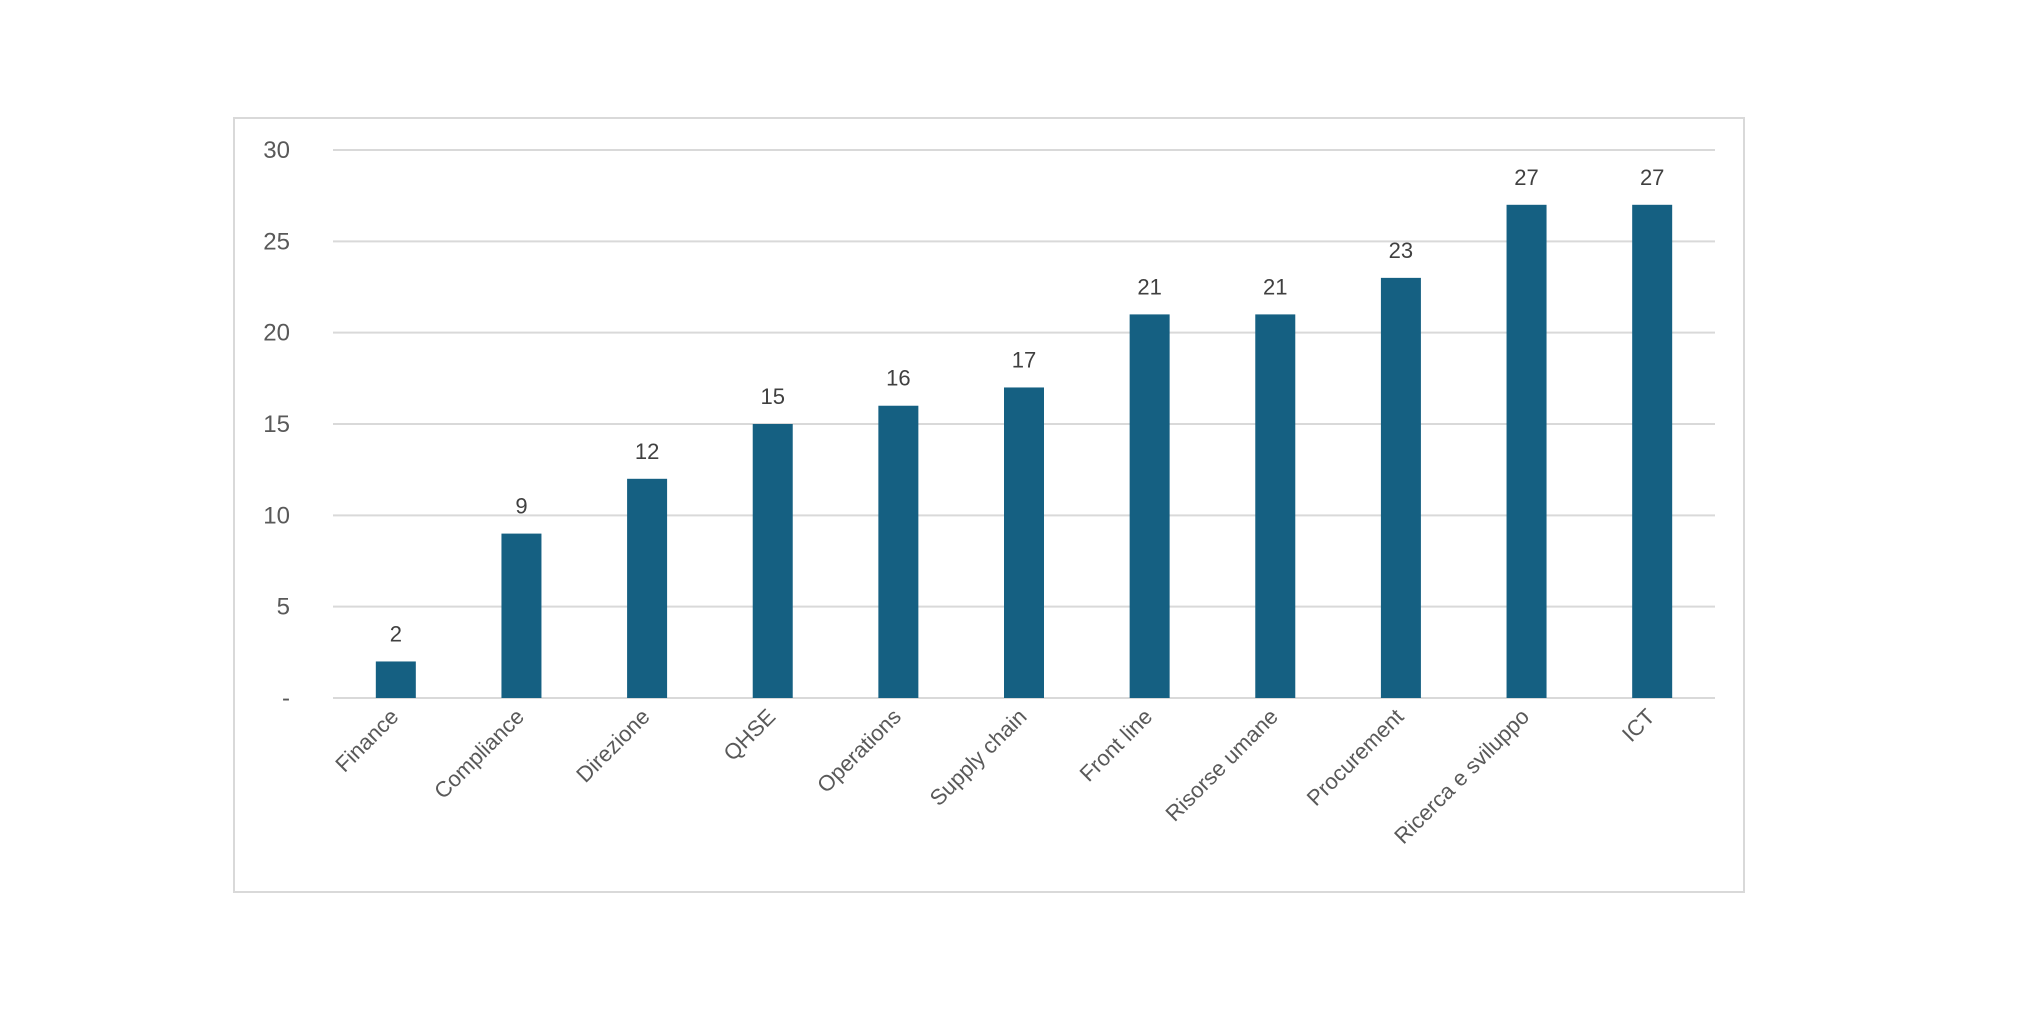  What do you see at coordinates (276, 515) in the screenshot?
I see `y-tick-label: 10` at bounding box center [276, 515].